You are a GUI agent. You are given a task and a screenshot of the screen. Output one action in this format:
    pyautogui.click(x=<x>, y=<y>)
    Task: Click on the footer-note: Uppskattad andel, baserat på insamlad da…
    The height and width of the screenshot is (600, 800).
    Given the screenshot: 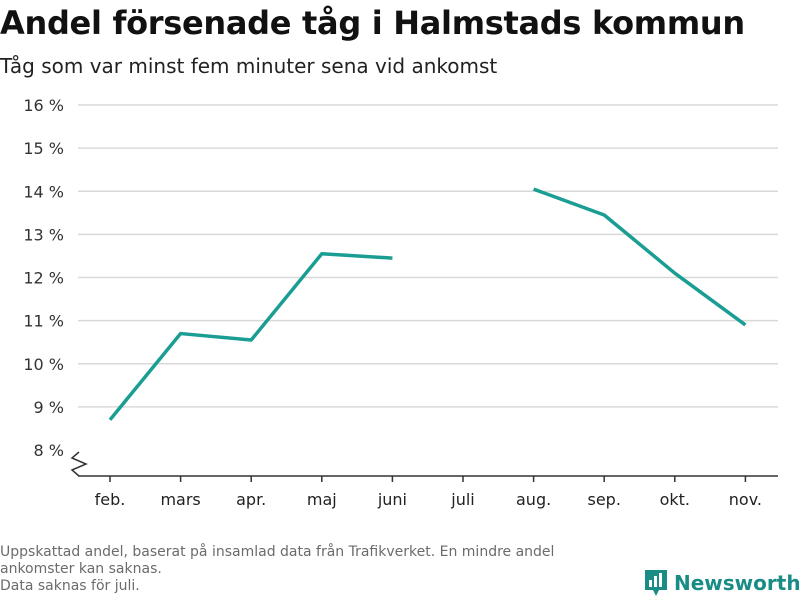 What is the action you would take?
    pyautogui.click(x=320, y=569)
    